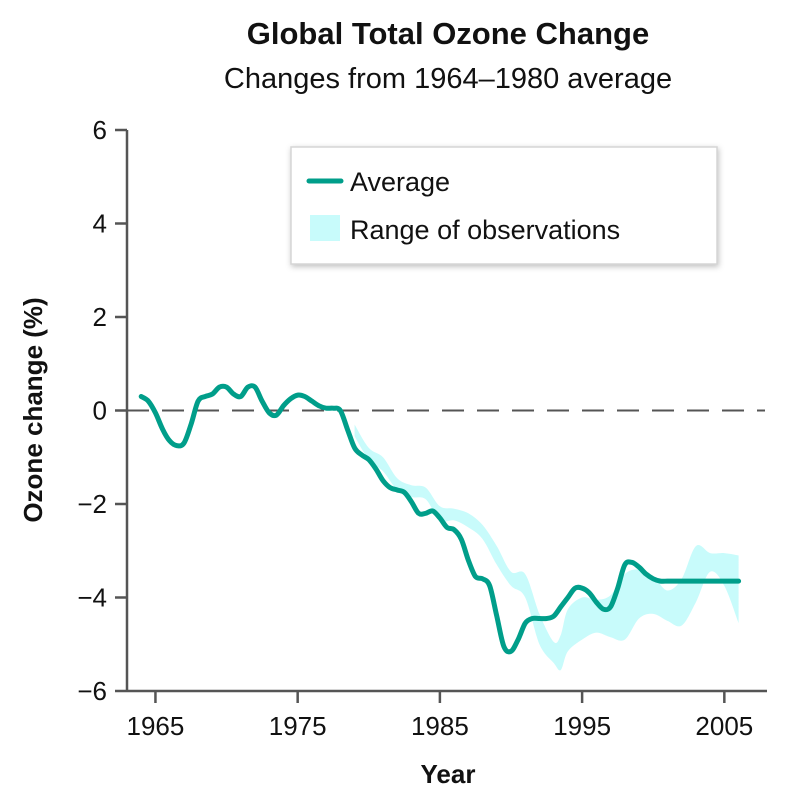 The image size is (791, 802). Describe the element at coordinates (724, 726) in the screenshot. I see `x-tick-label: 2005` at that location.